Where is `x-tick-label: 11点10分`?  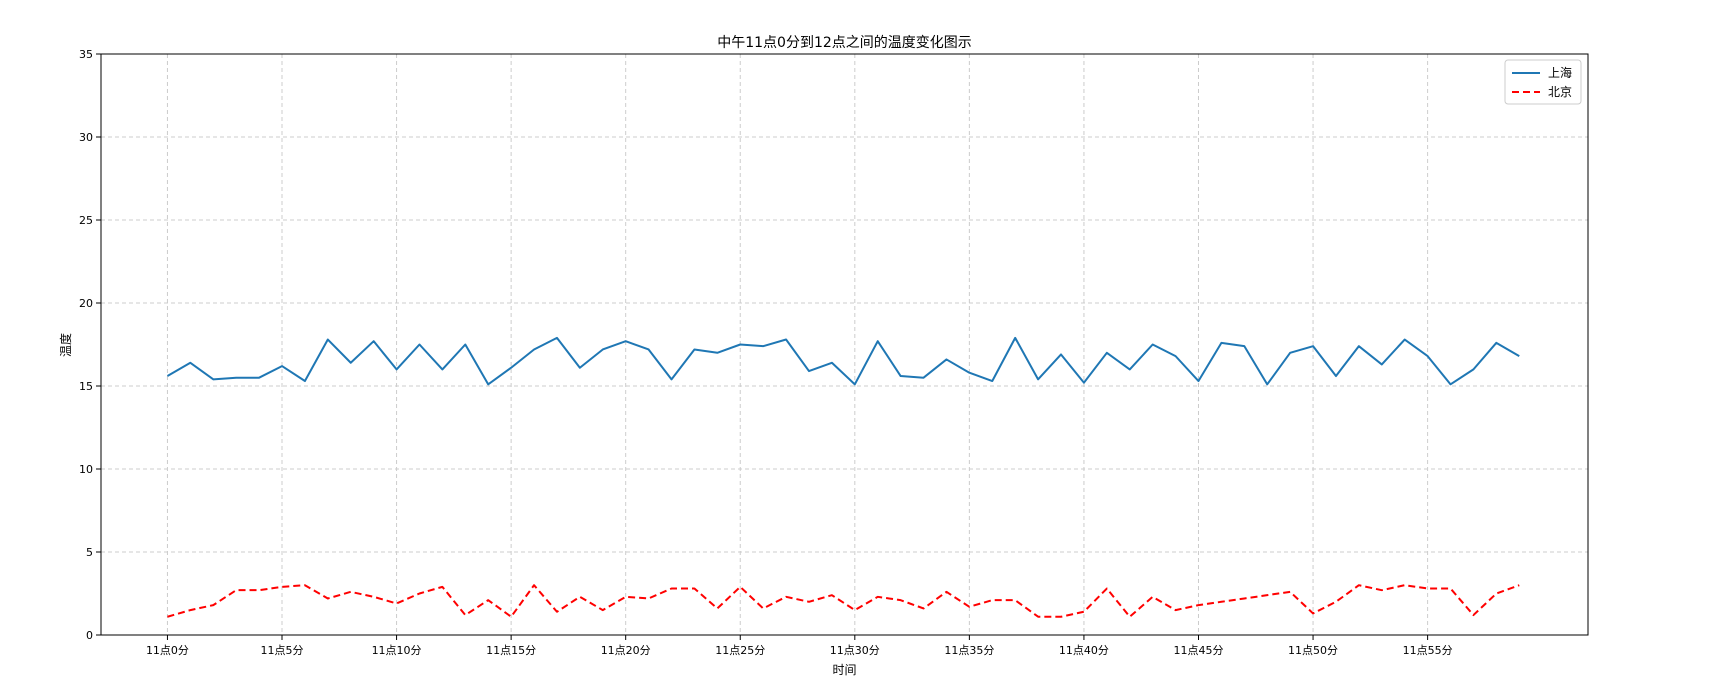
x-tick-label: 11点10分 is located at coordinates (397, 650).